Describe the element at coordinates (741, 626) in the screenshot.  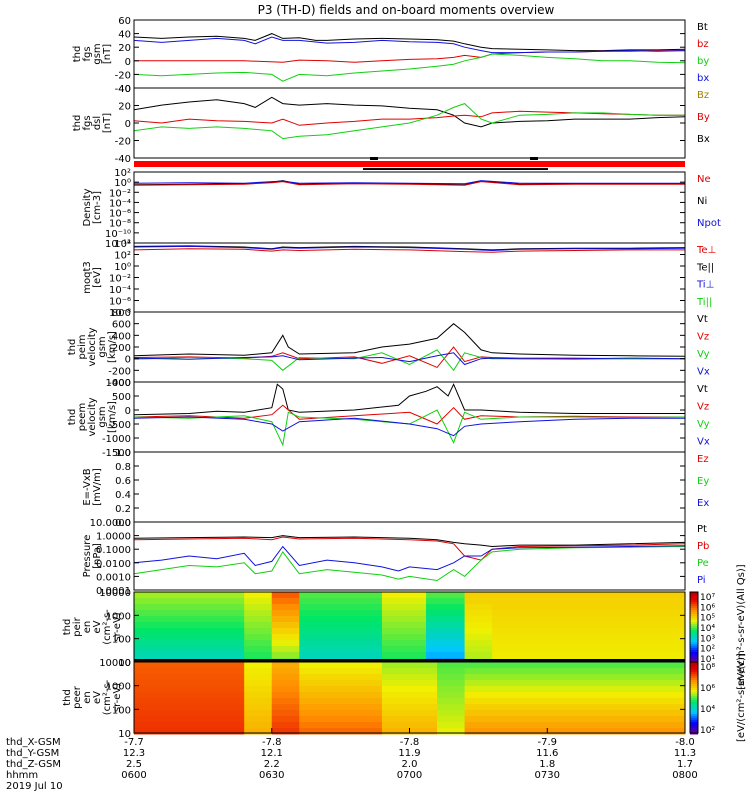
I see `colorbar-label: [eV/(cm²-s-sr-eV)(All Qs)]` at that location.